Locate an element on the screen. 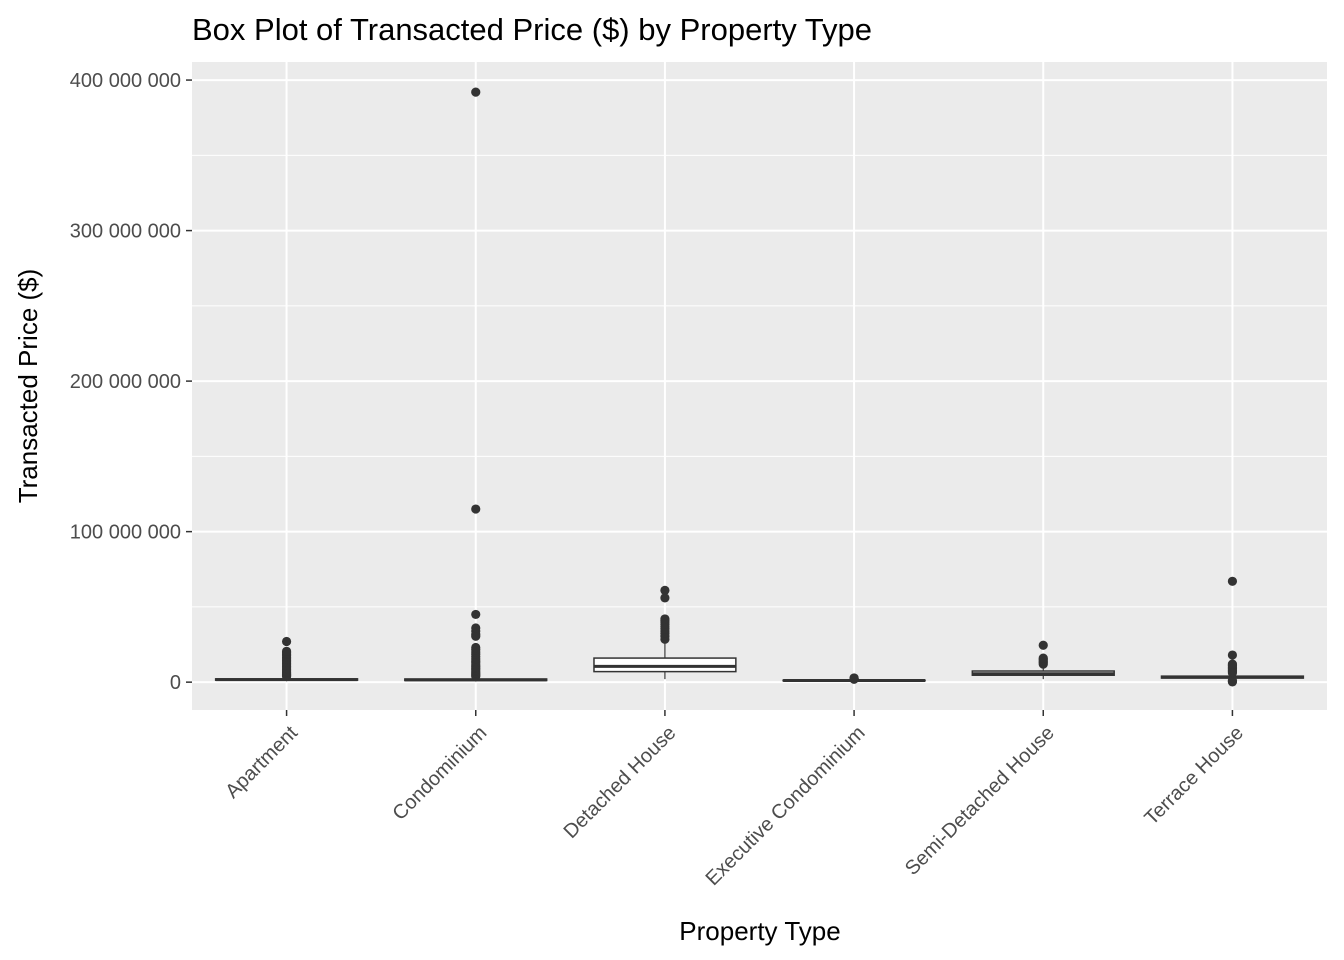 The width and height of the screenshot is (1344, 960). y-tick-label: 200 000 000 is located at coordinates (125, 382).